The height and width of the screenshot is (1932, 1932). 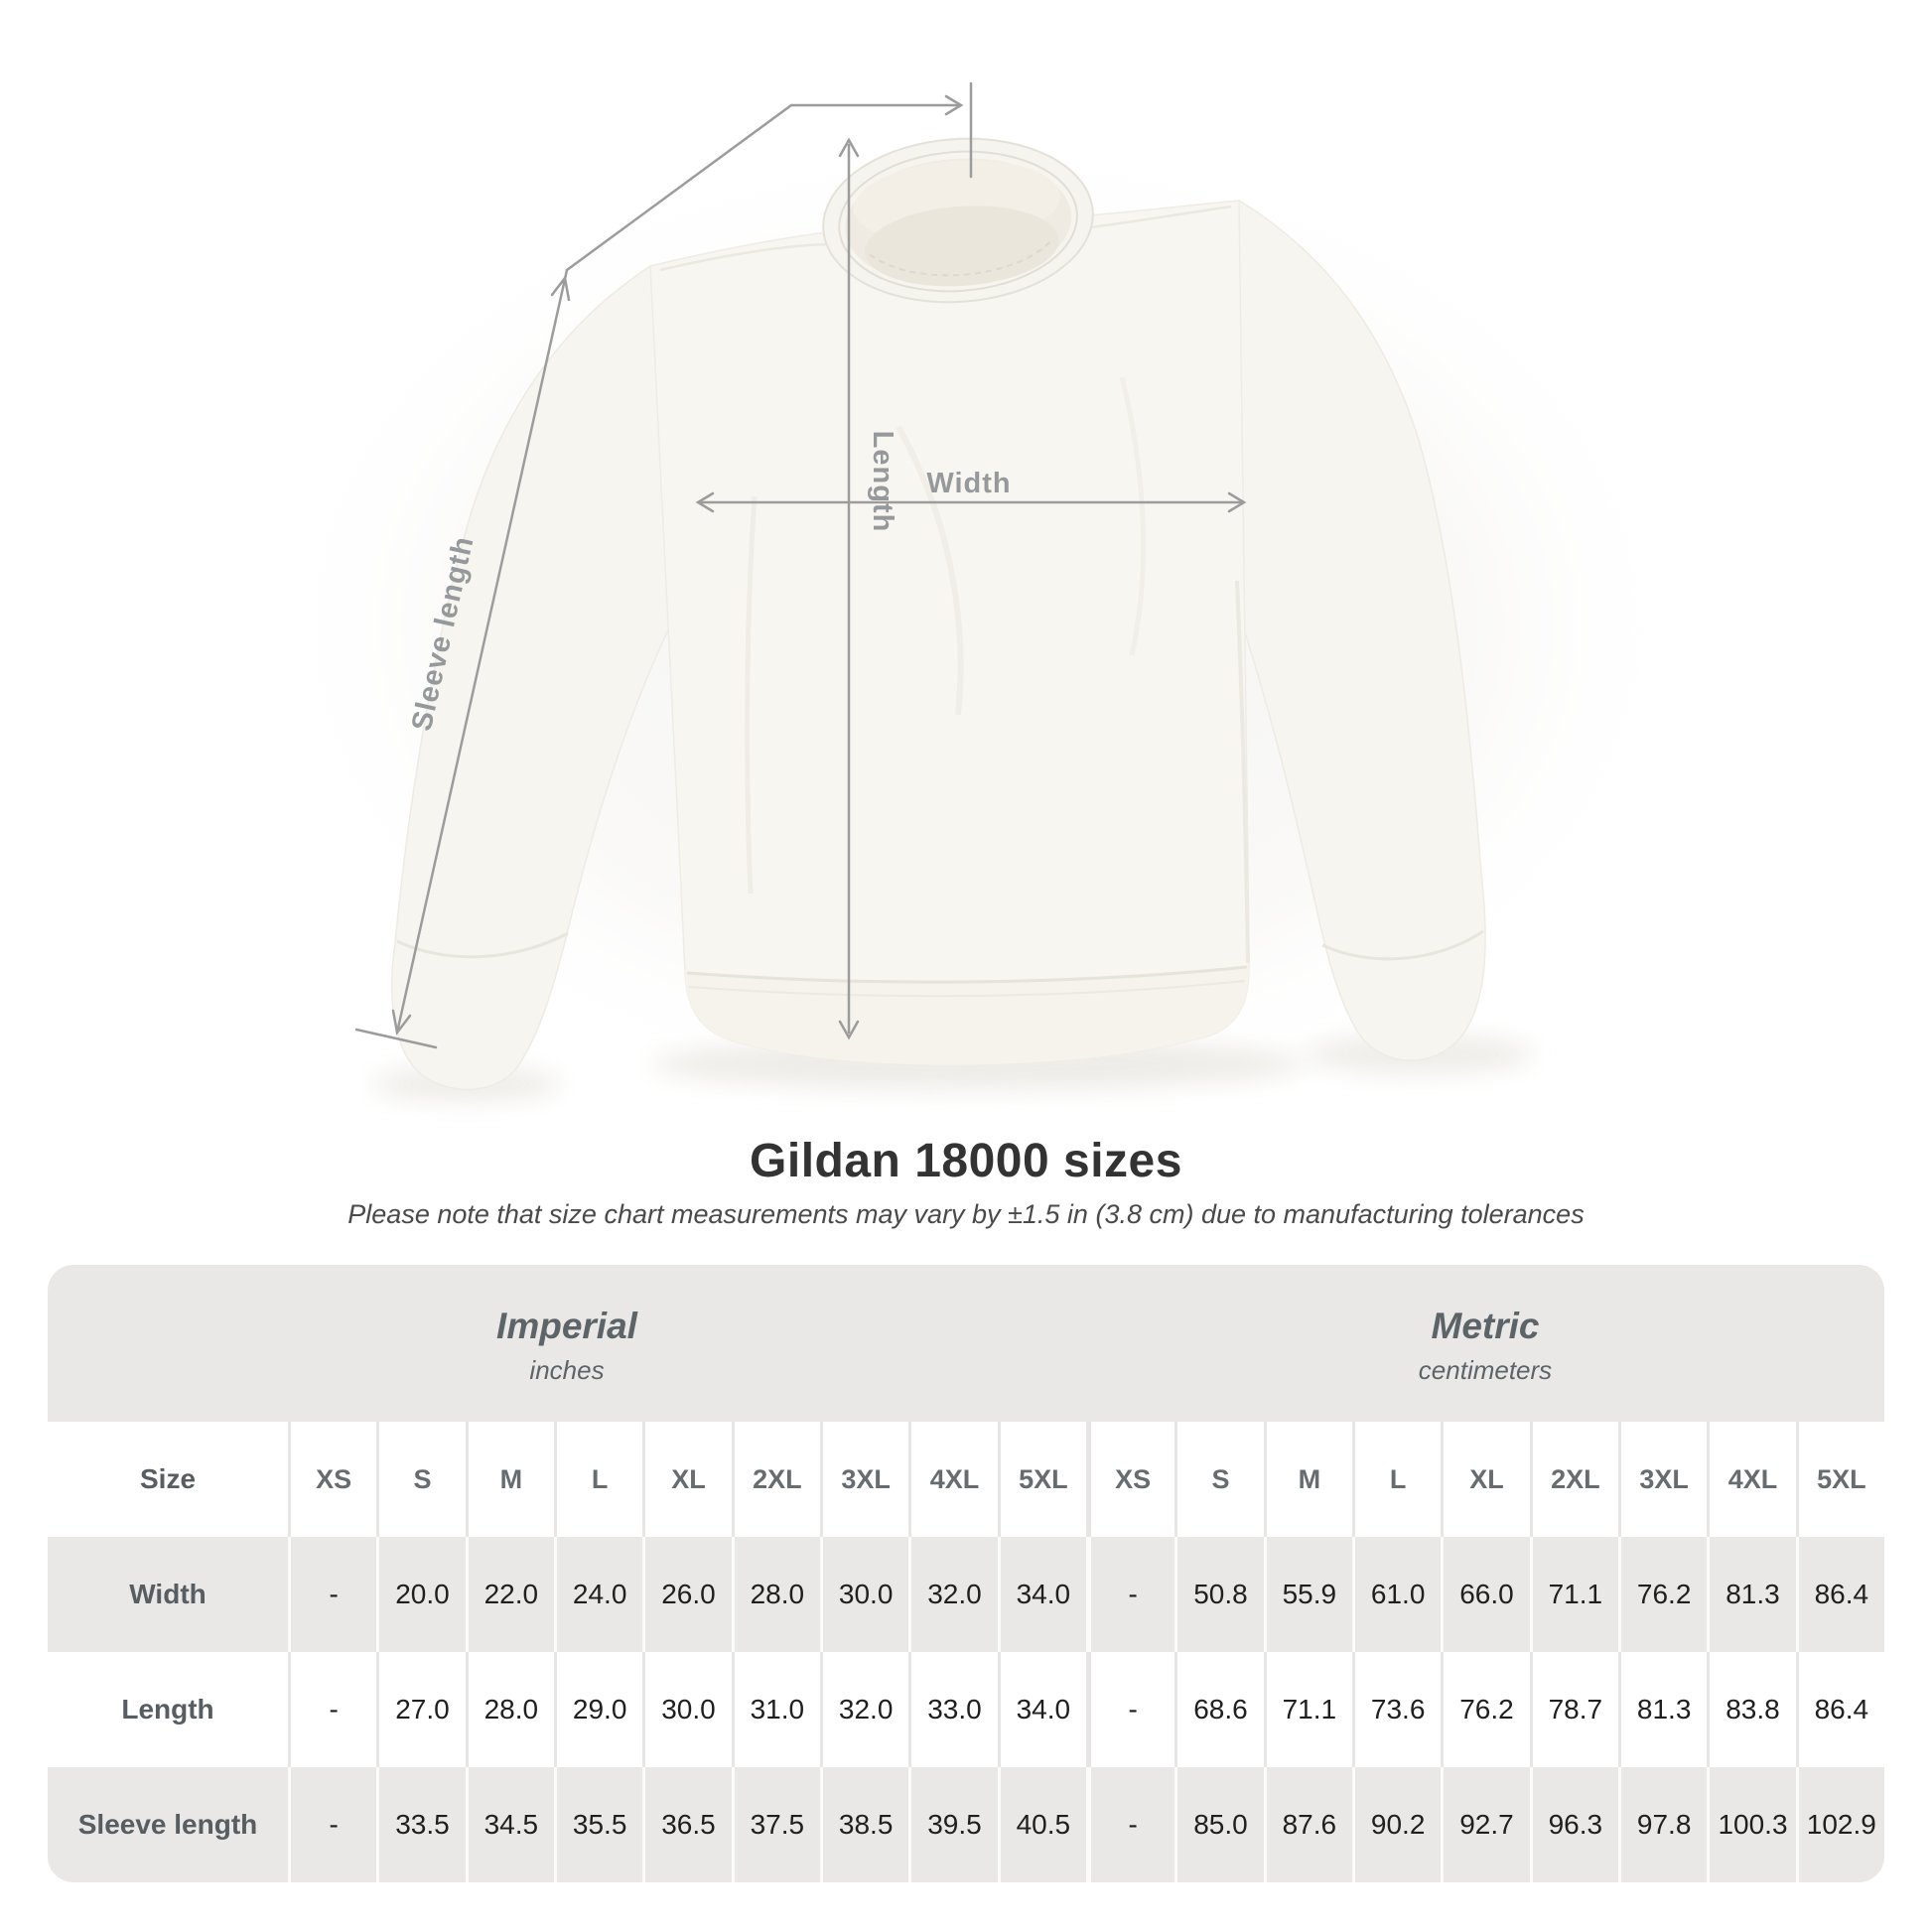 I want to click on column-header-4xl-imperial: 4XL, so click(x=953, y=1480).